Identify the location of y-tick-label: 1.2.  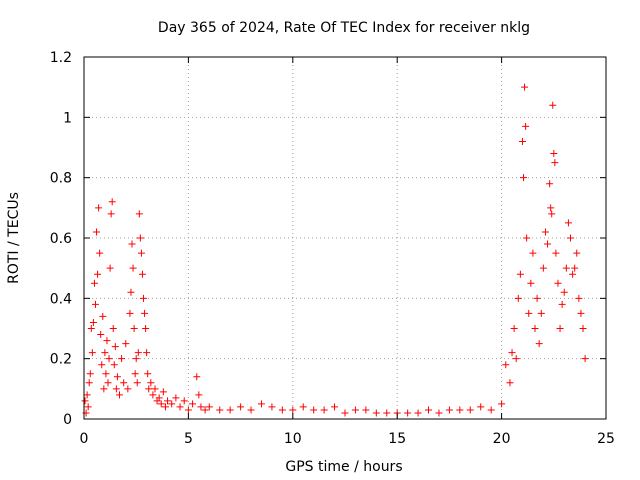
(61, 58).